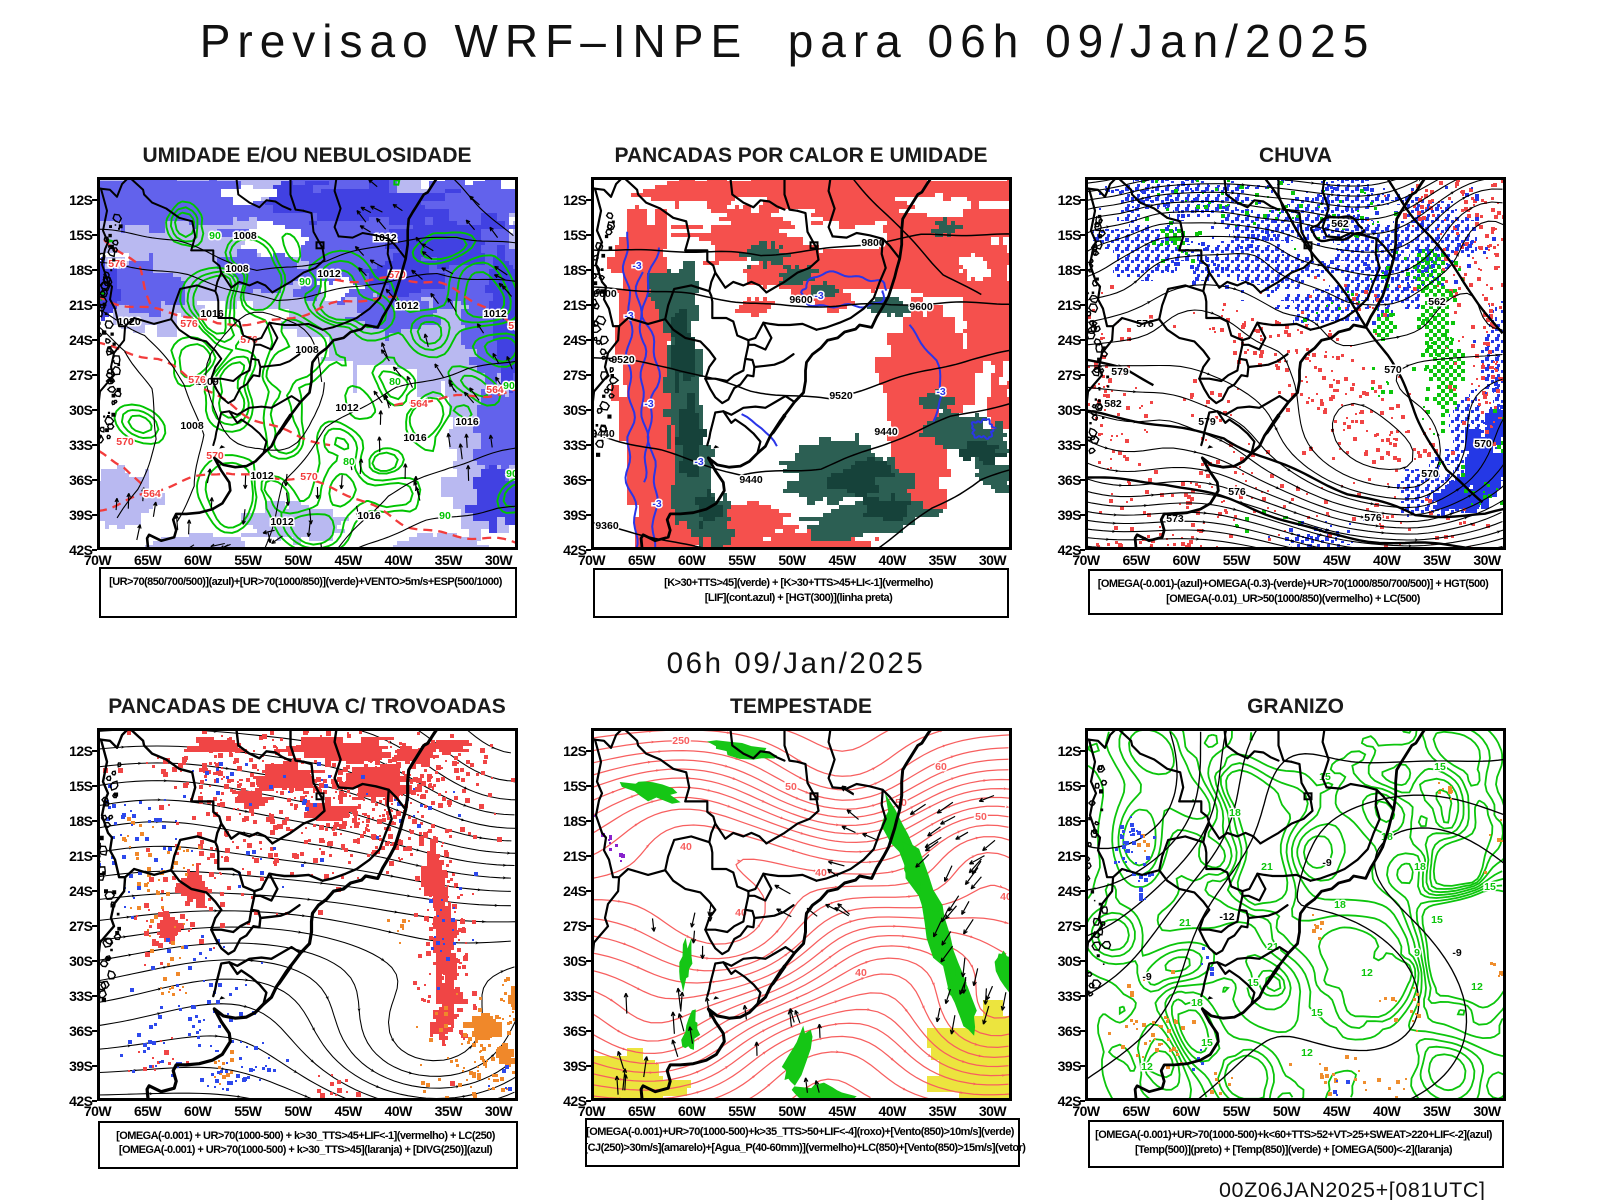  I want to click on svg-text: 250, so click(681, 741).